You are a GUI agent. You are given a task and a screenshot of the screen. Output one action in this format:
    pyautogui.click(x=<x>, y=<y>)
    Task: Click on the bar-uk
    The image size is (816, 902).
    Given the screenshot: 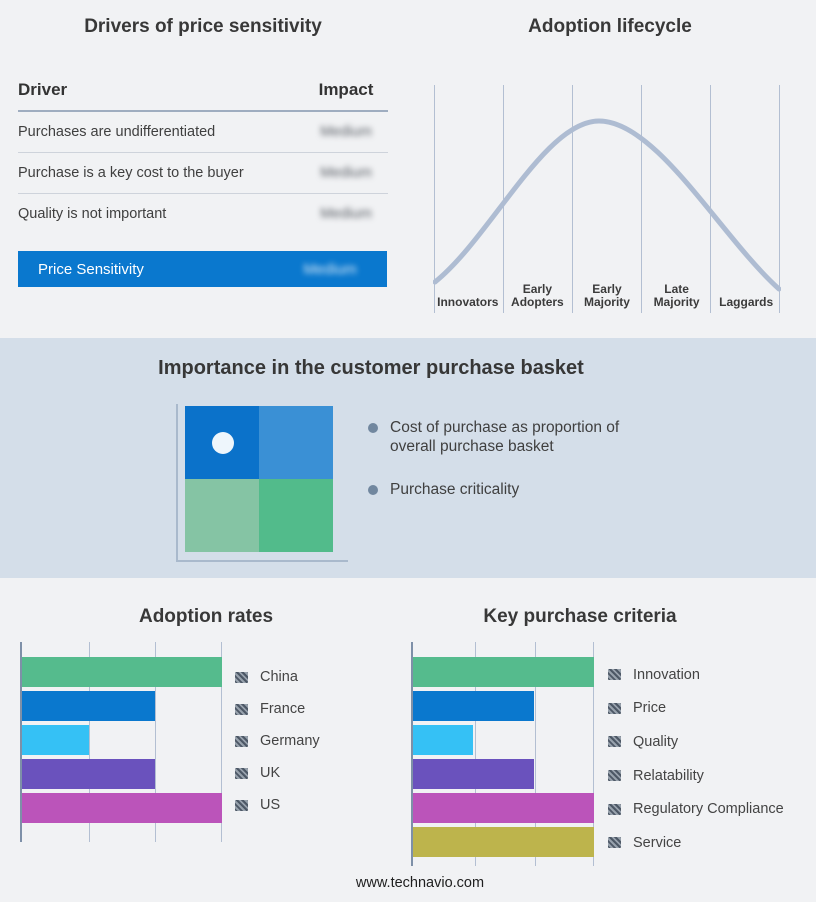 What is the action you would take?
    pyautogui.click(x=89, y=774)
    